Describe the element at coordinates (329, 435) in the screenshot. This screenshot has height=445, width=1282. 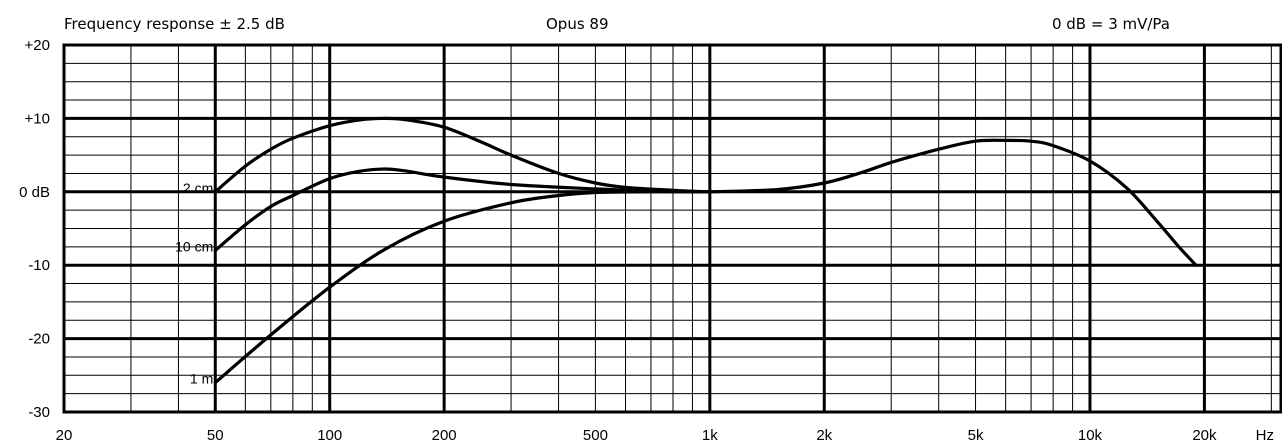
I see `x-tick-label: 100` at that location.